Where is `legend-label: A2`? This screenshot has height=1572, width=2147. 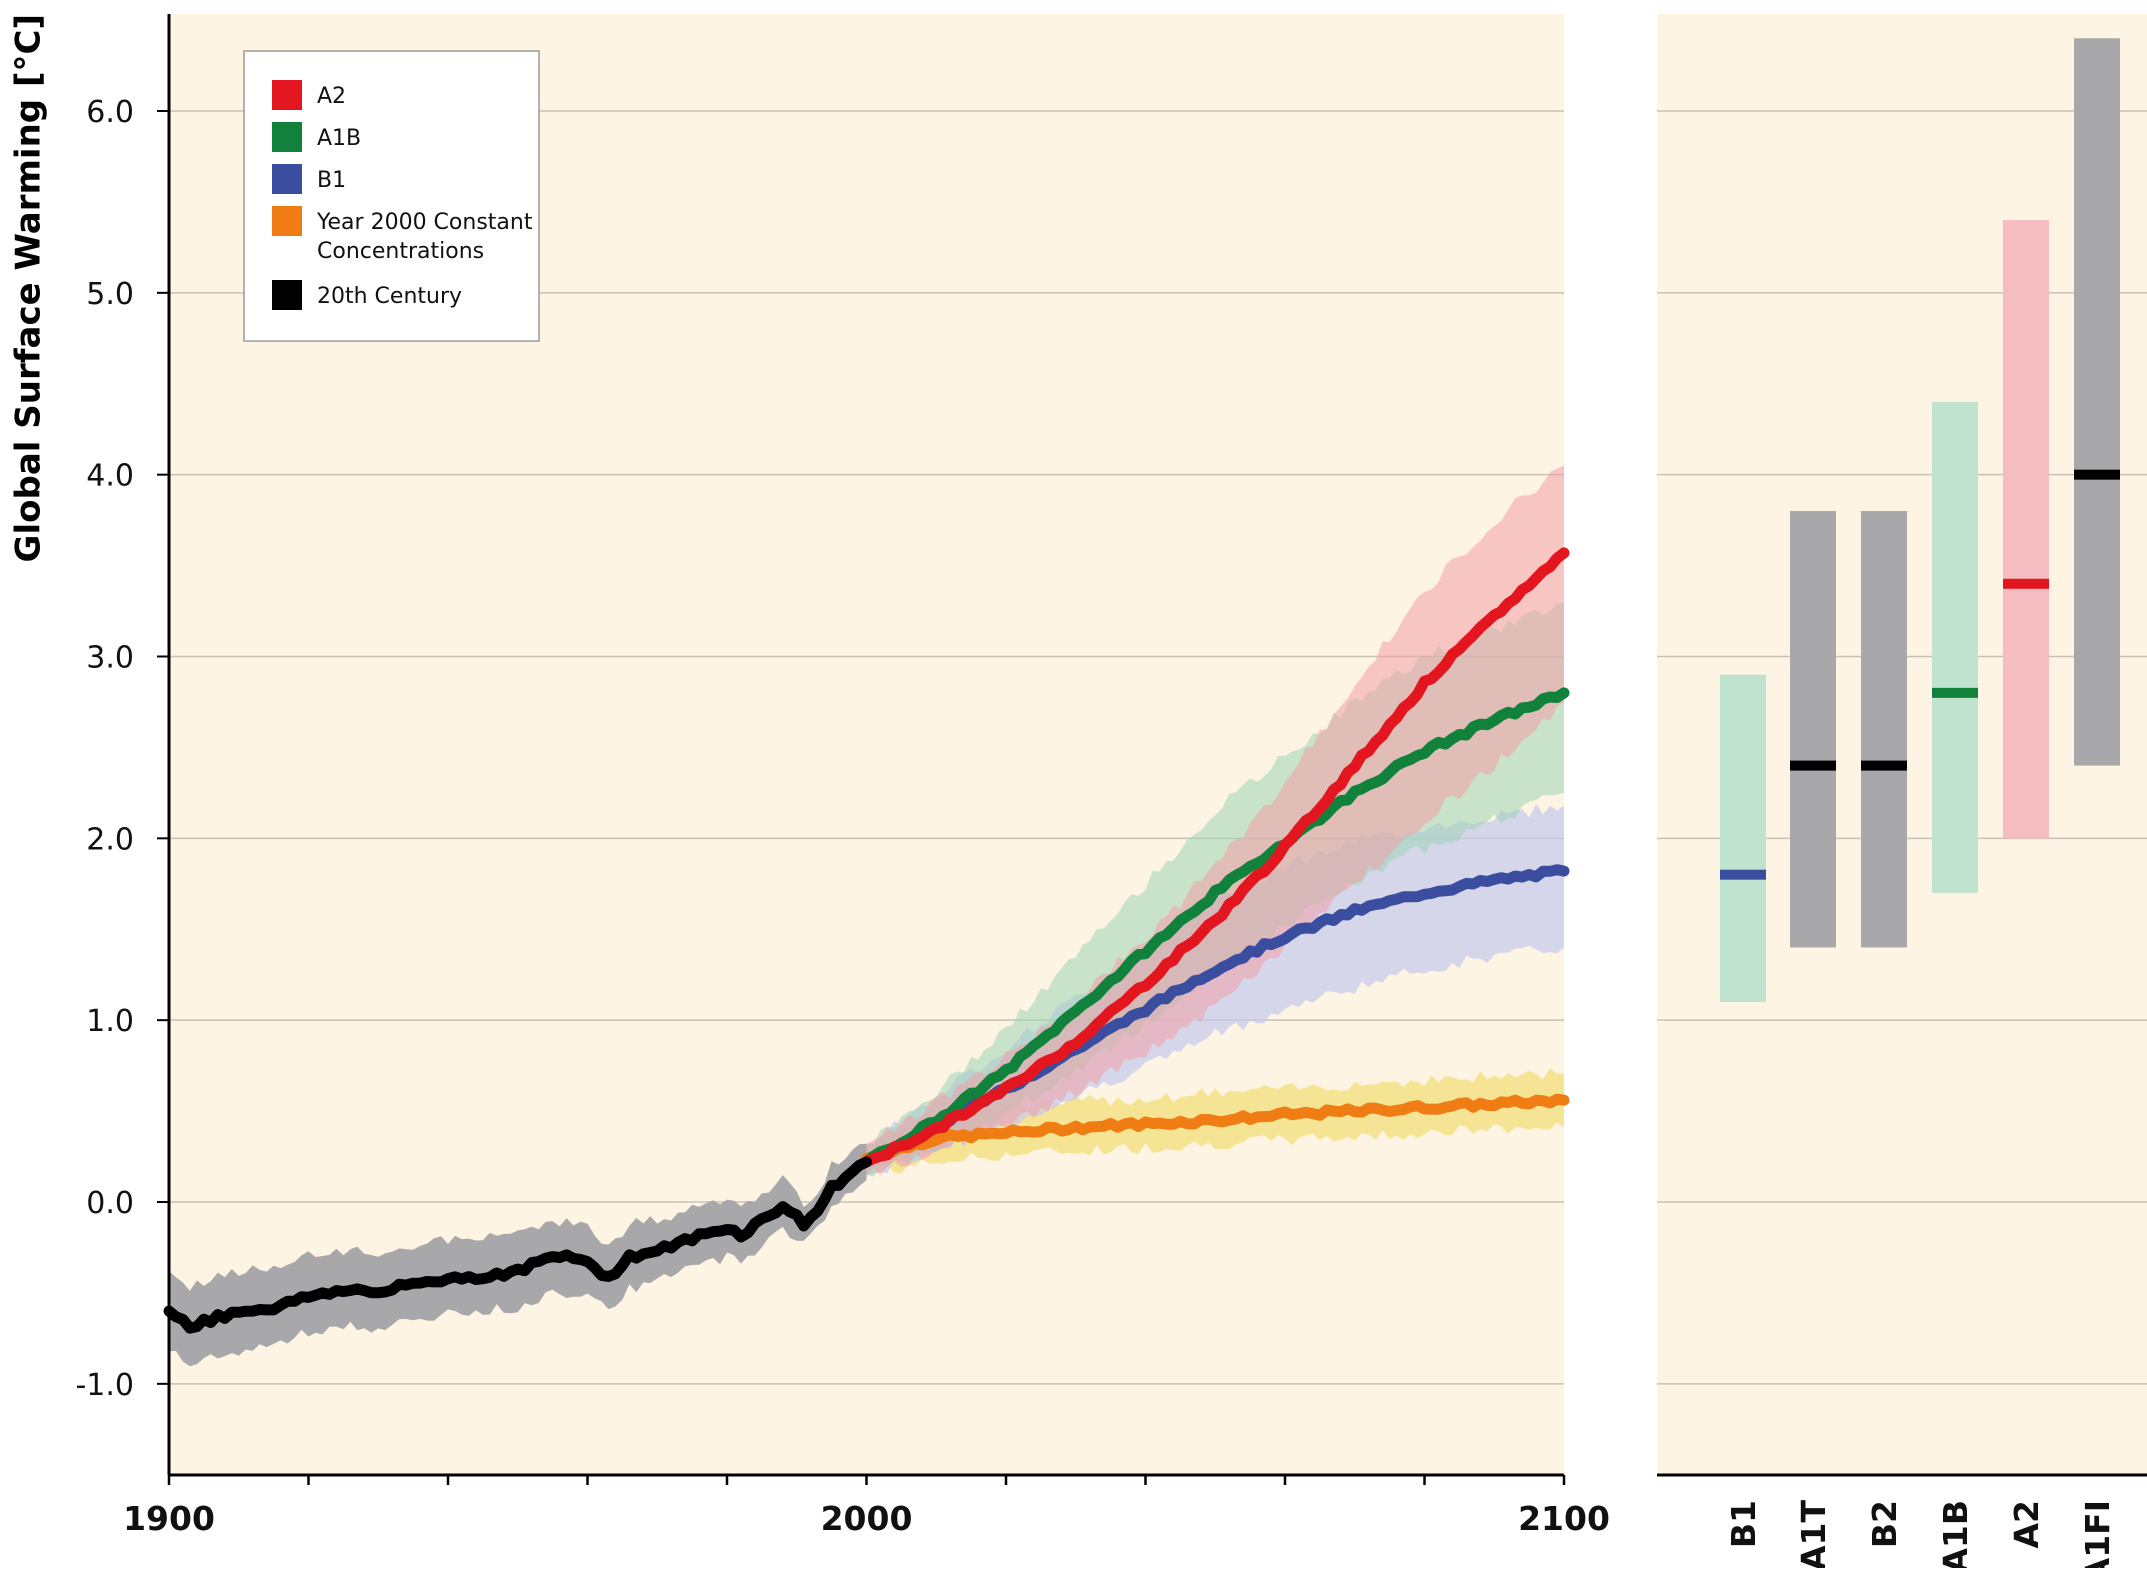 legend-label: A2 is located at coordinates (331, 96).